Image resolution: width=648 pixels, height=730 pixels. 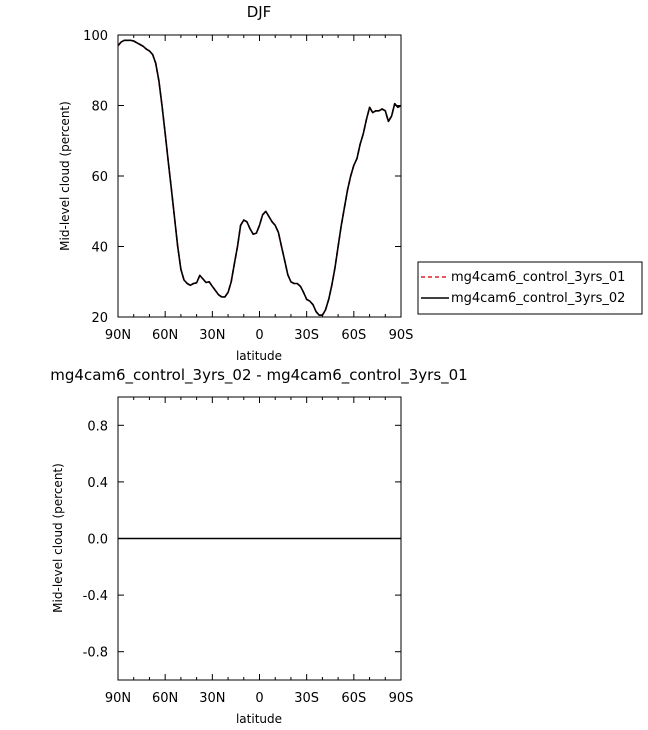 What do you see at coordinates (259, 12) in the screenshot?
I see `top-chart-title: DJF` at bounding box center [259, 12].